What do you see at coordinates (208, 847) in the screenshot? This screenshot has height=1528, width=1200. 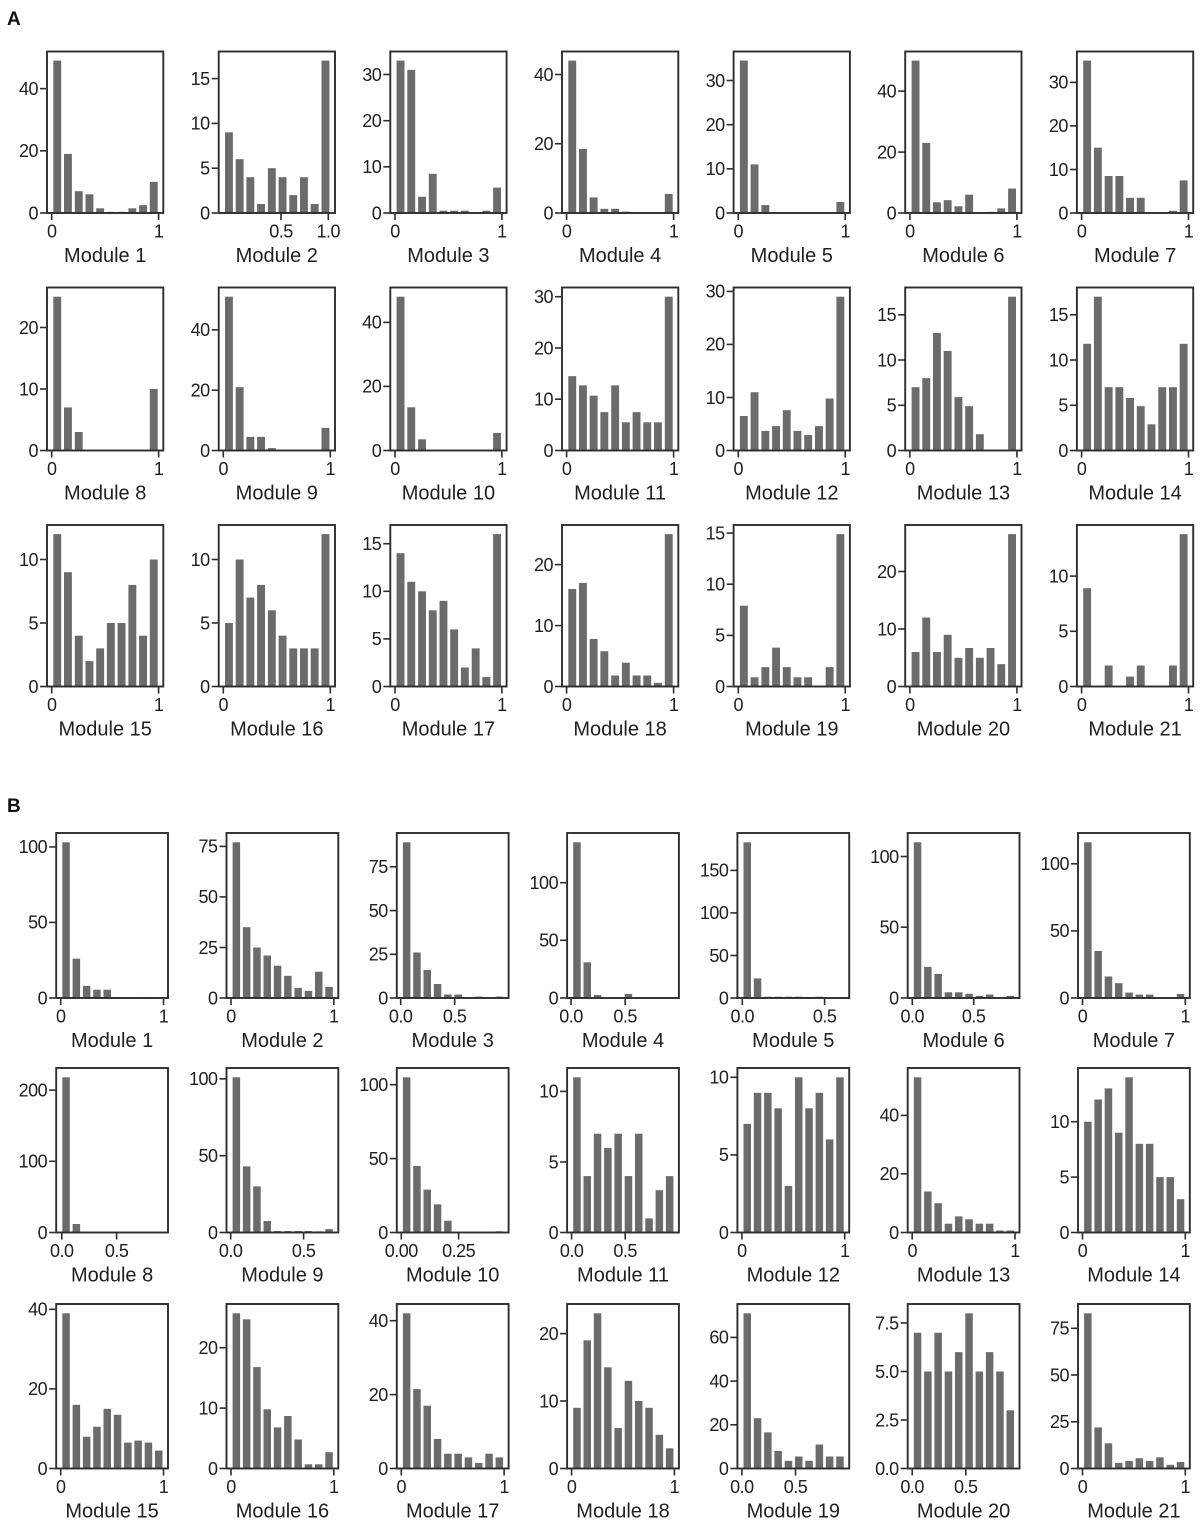 I see `svg-text: 75` at bounding box center [208, 847].